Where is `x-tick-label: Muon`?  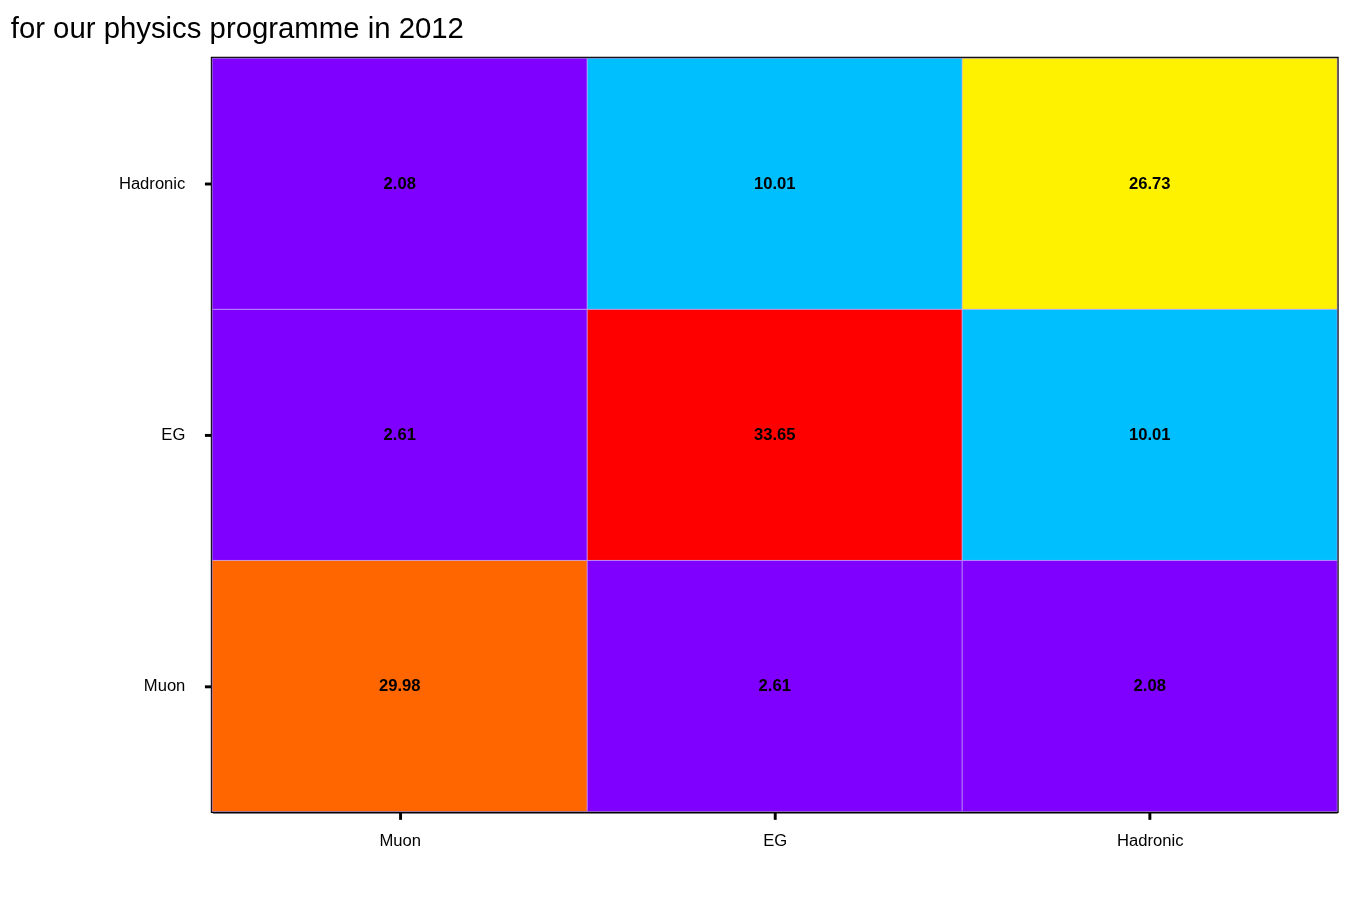
x-tick-label: Muon is located at coordinates (400, 841).